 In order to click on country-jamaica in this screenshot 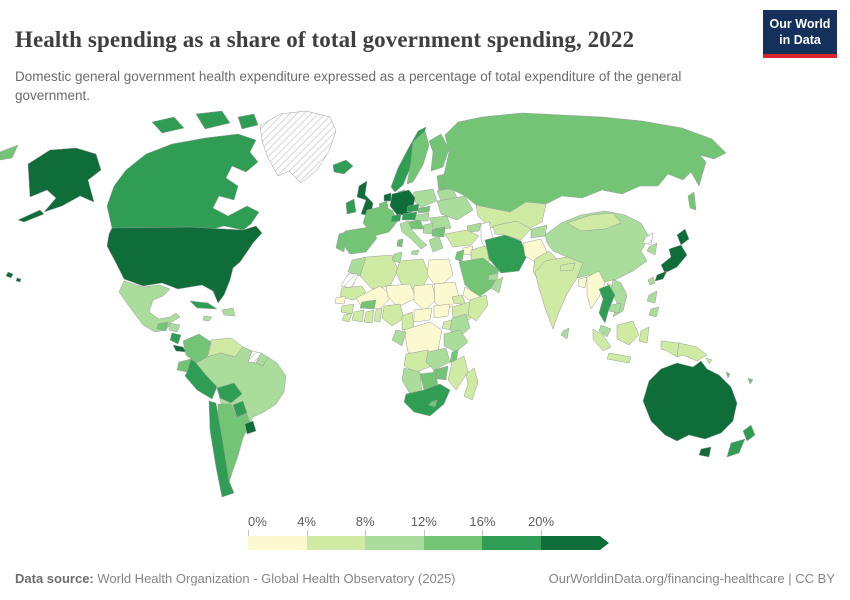, I will do `click(207, 318)`.